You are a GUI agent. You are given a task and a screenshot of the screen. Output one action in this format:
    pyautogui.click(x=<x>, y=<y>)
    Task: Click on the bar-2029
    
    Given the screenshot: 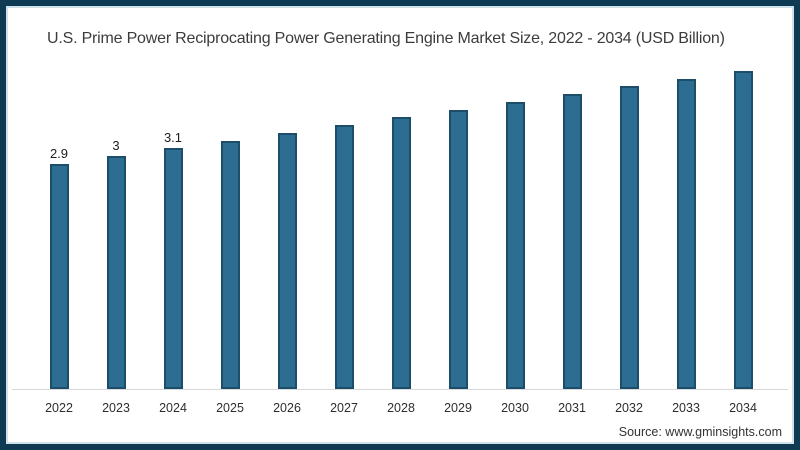 What is the action you would take?
    pyautogui.click(x=458, y=249)
    